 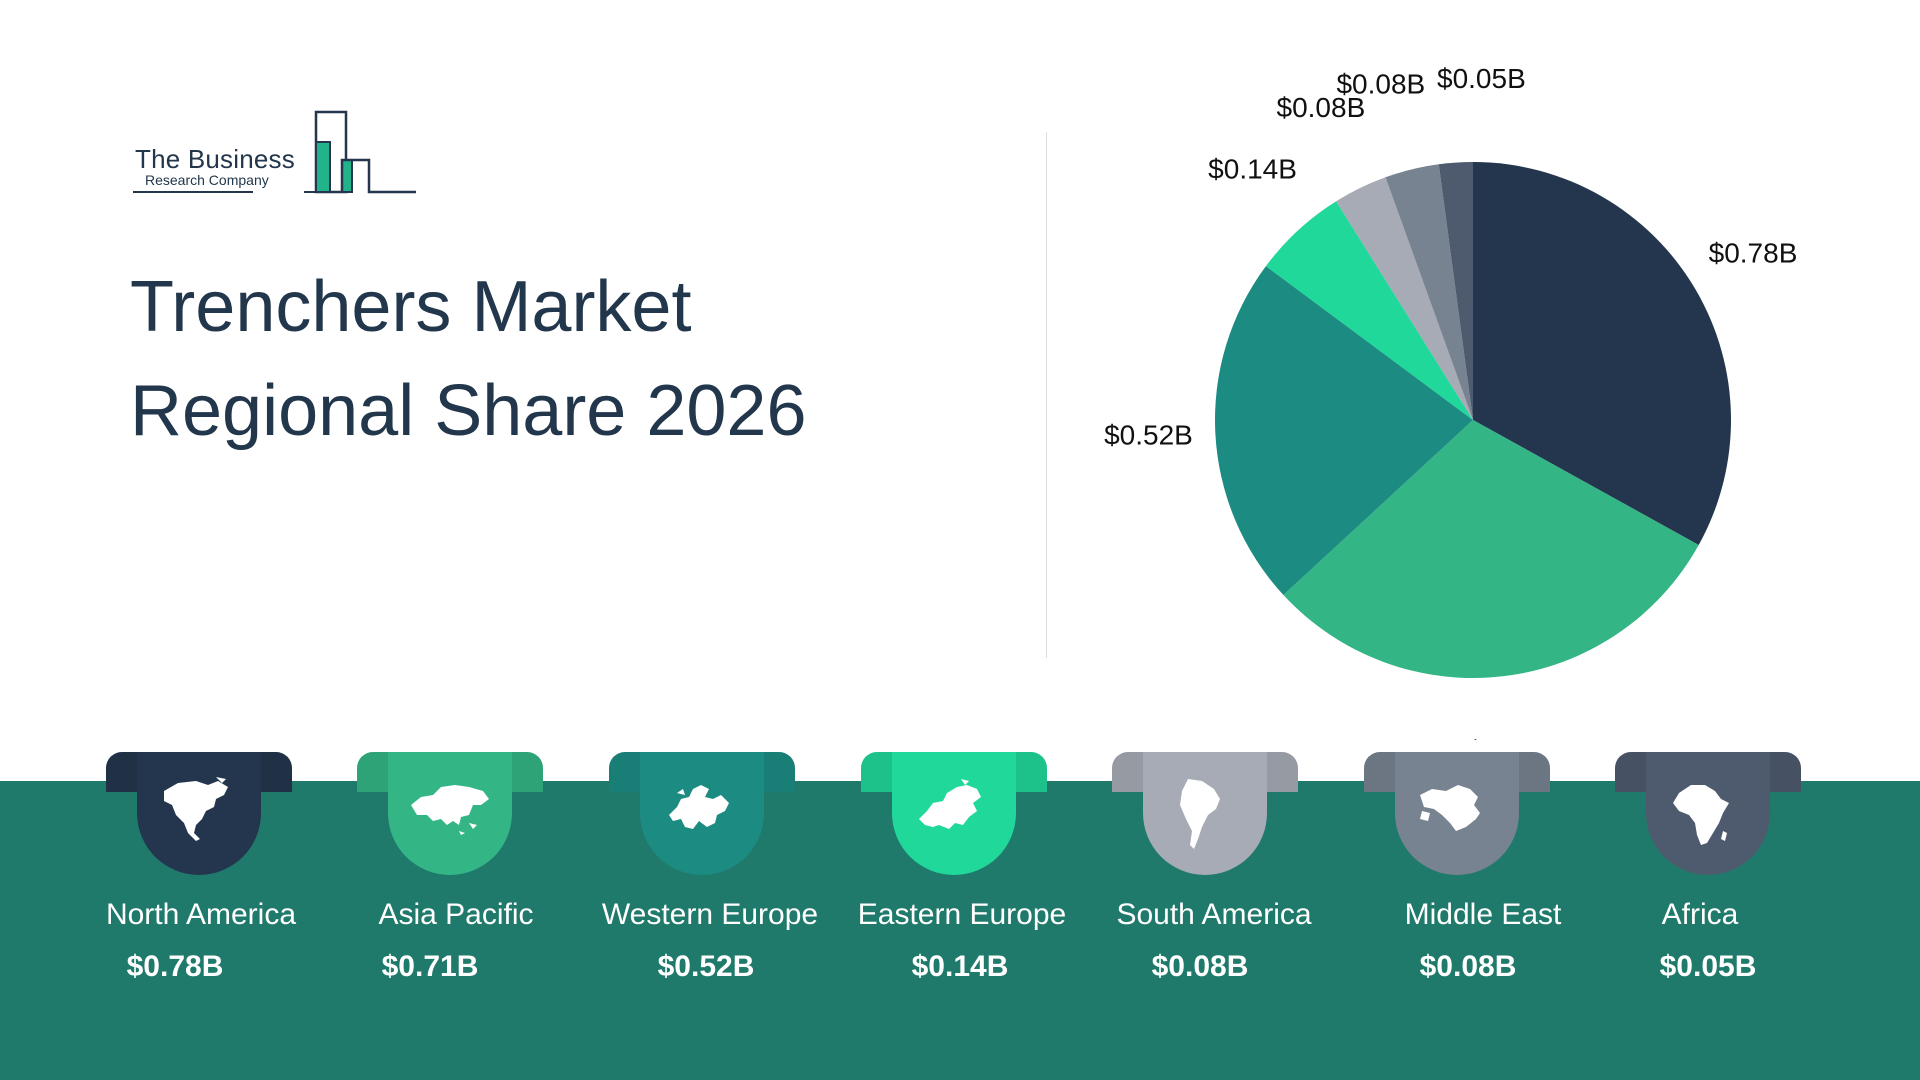 I want to click on pie-slice-western-europe, so click(x=1344, y=431).